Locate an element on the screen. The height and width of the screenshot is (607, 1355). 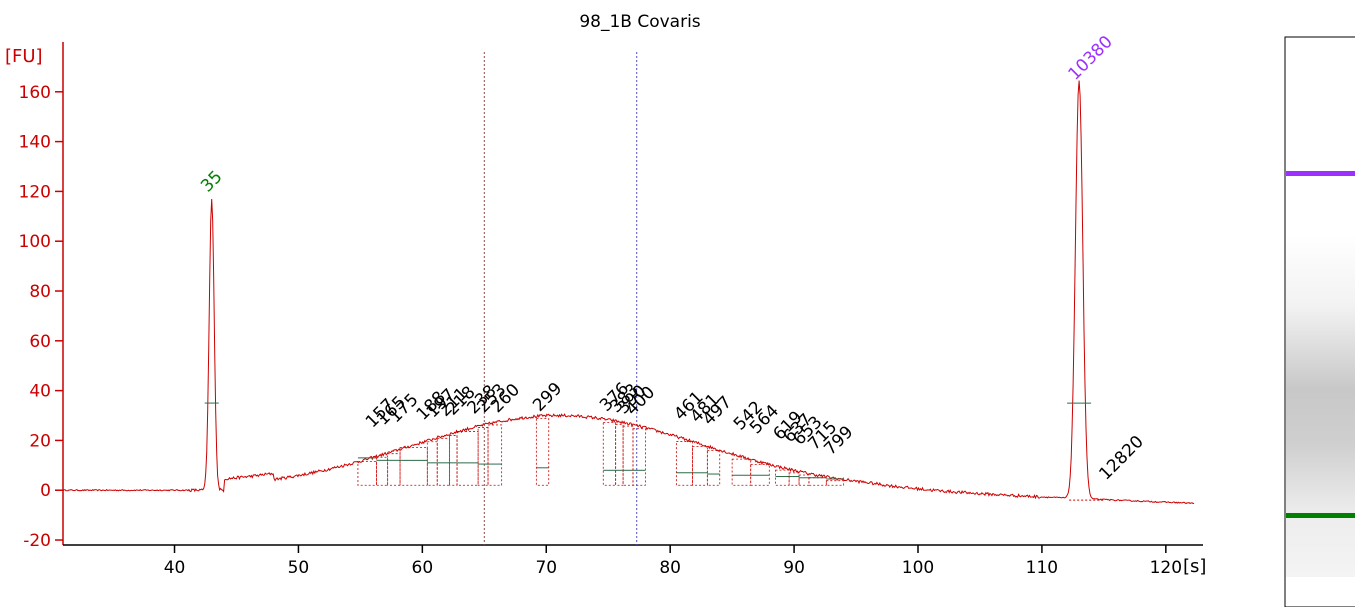
y-tick-label: 60 is located at coordinates (40, 342).